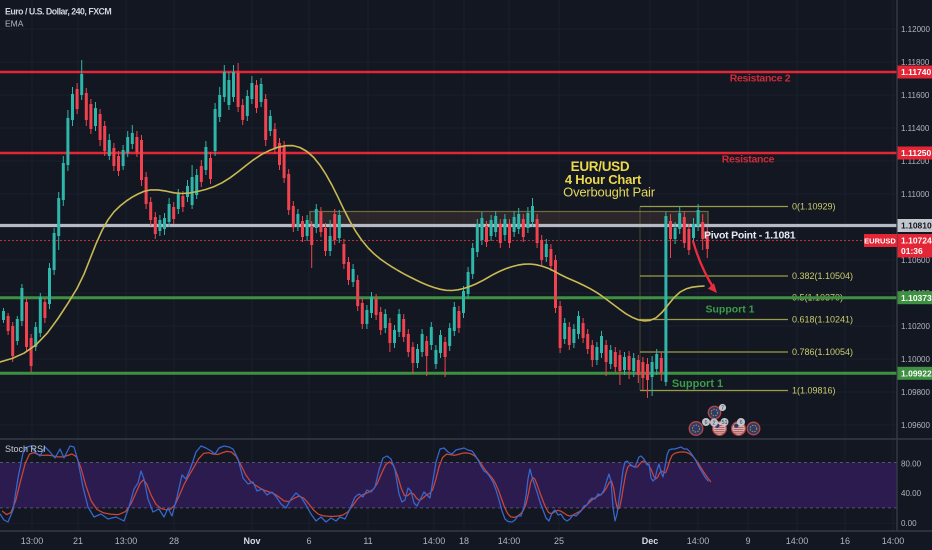 The image size is (932, 550). I want to click on svg-text: Euro / U.S. Dollar, 240, FXCM, so click(58, 12).